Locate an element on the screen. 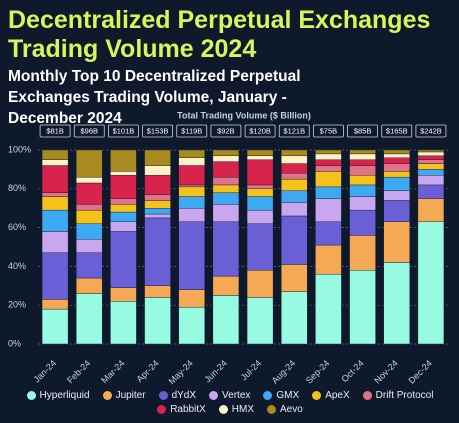  legend-item: Jupiter is located at coordinates (124, 395).